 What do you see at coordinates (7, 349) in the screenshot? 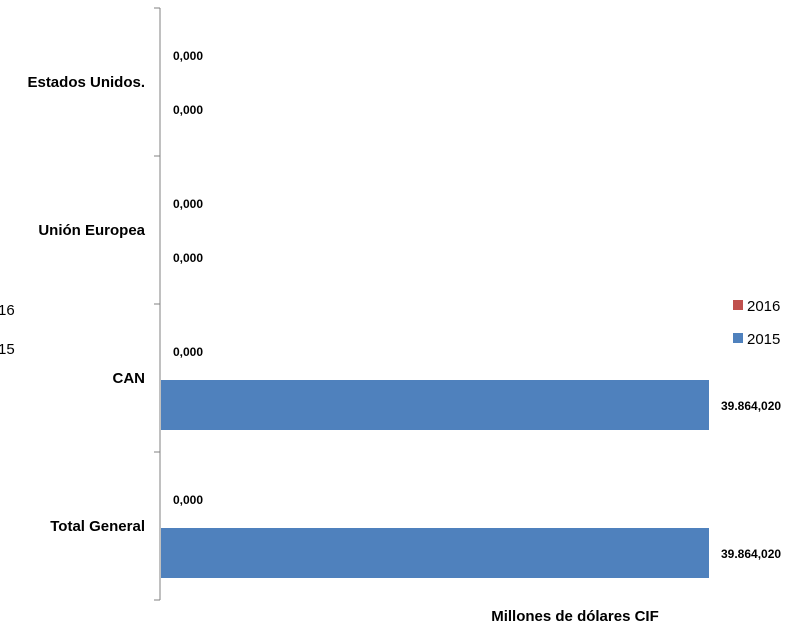
I see `clipped-legend-fragment-2015: 15` at bounding box center [7, 349].